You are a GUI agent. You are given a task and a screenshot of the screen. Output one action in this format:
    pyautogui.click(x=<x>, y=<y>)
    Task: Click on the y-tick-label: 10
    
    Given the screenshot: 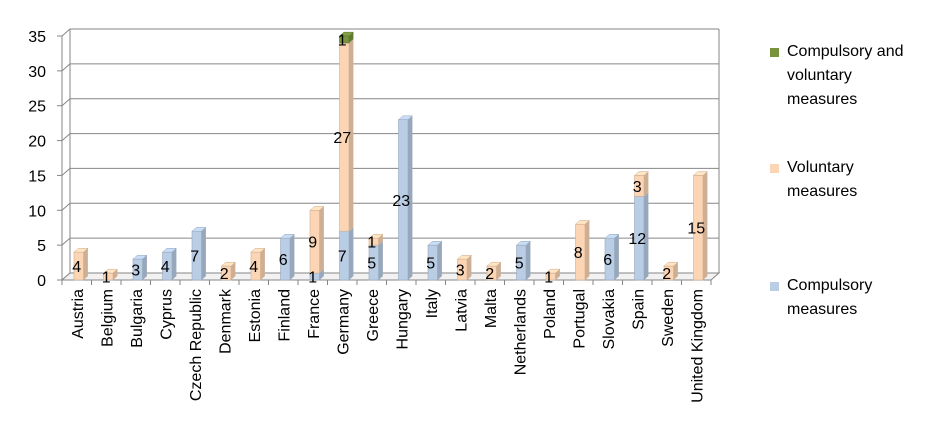 What is the action you would take?
    pyautogui.click(x=37, y=211)
    